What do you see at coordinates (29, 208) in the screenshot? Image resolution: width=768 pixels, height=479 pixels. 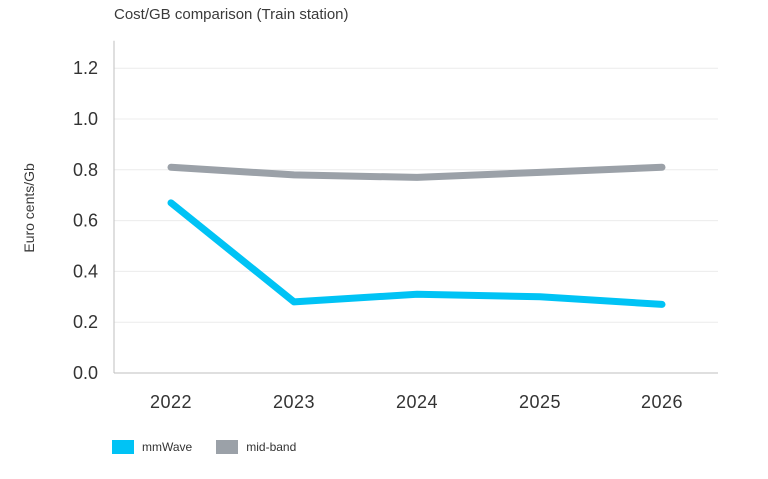 I see `y-axis-title: Euro cents/Gb` at bounding box center [29, 208].